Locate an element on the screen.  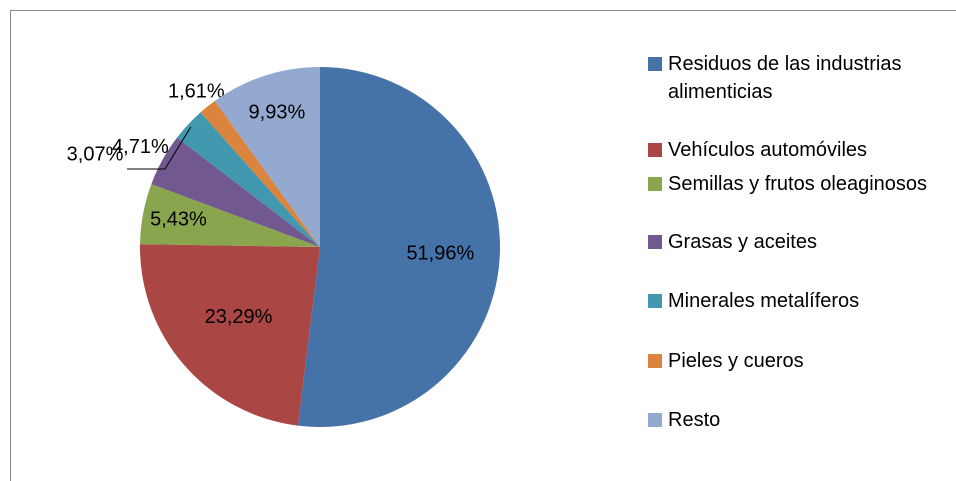
legend-item: Vehículos automóviles is located at coordinates (798, 150).